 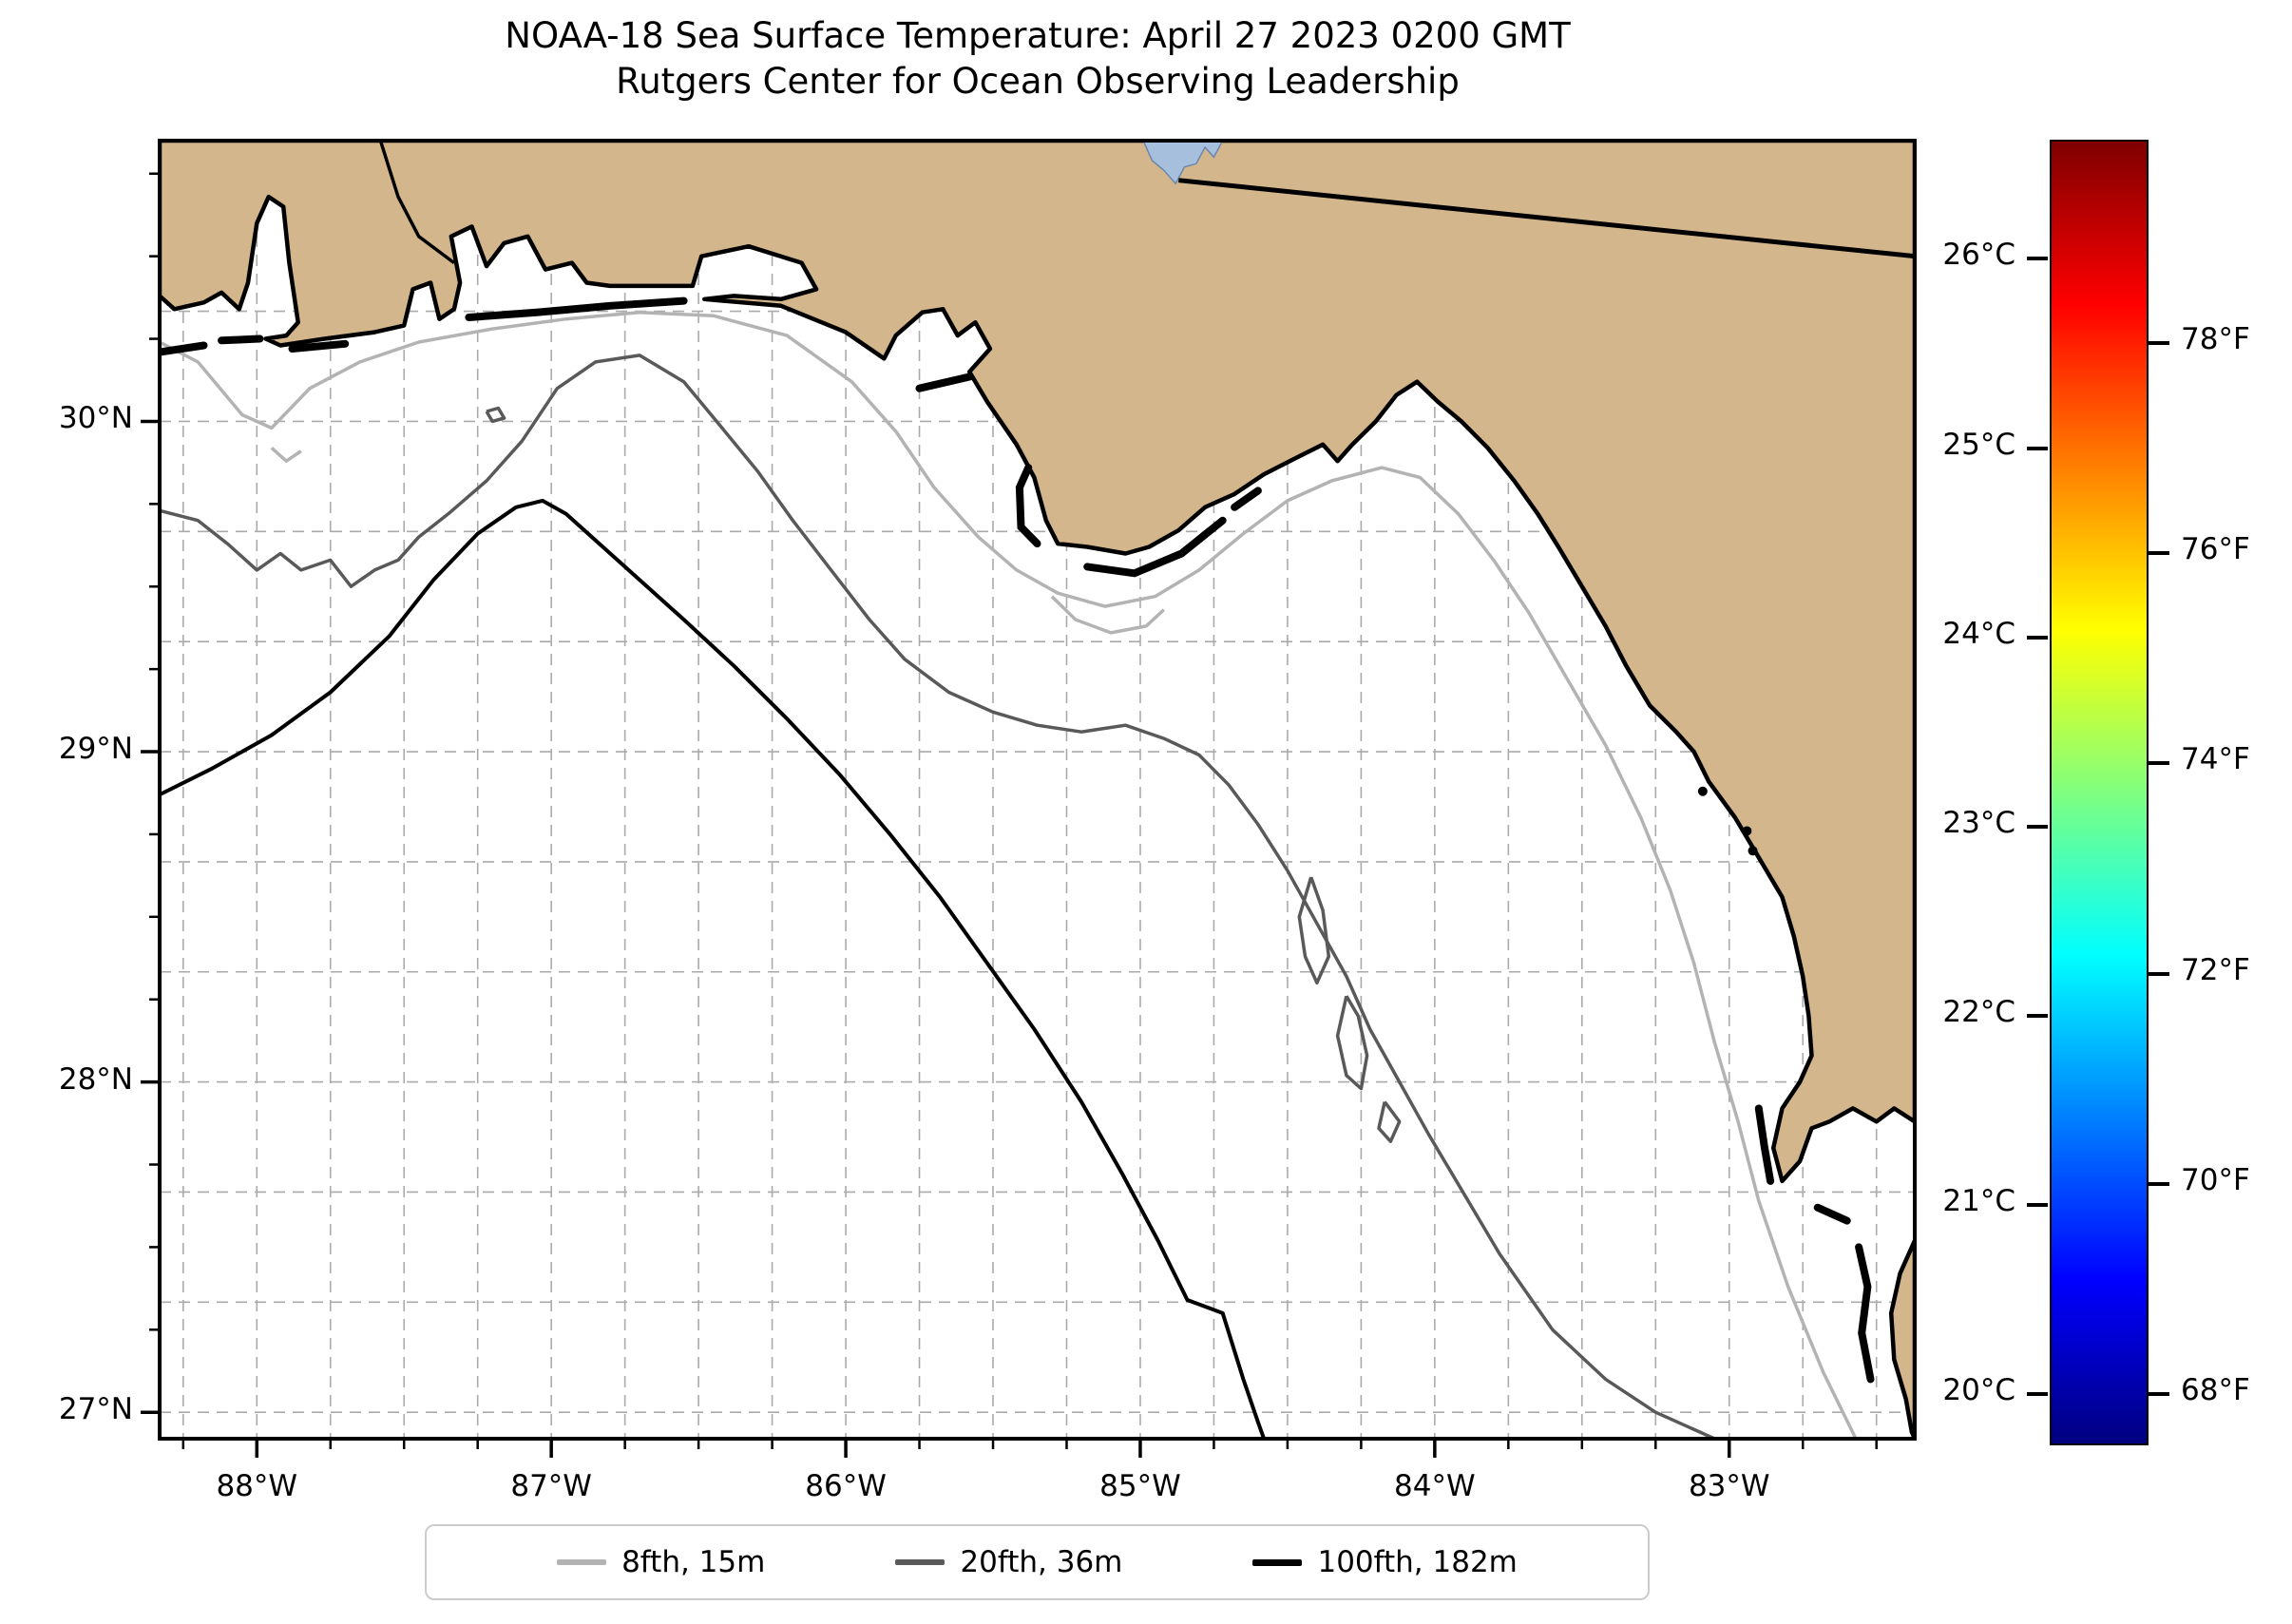 I want to click on contour-legend: 8fth, 15m 20fth, 36m 100fth, 182m, so click(x=1037, y=1562).